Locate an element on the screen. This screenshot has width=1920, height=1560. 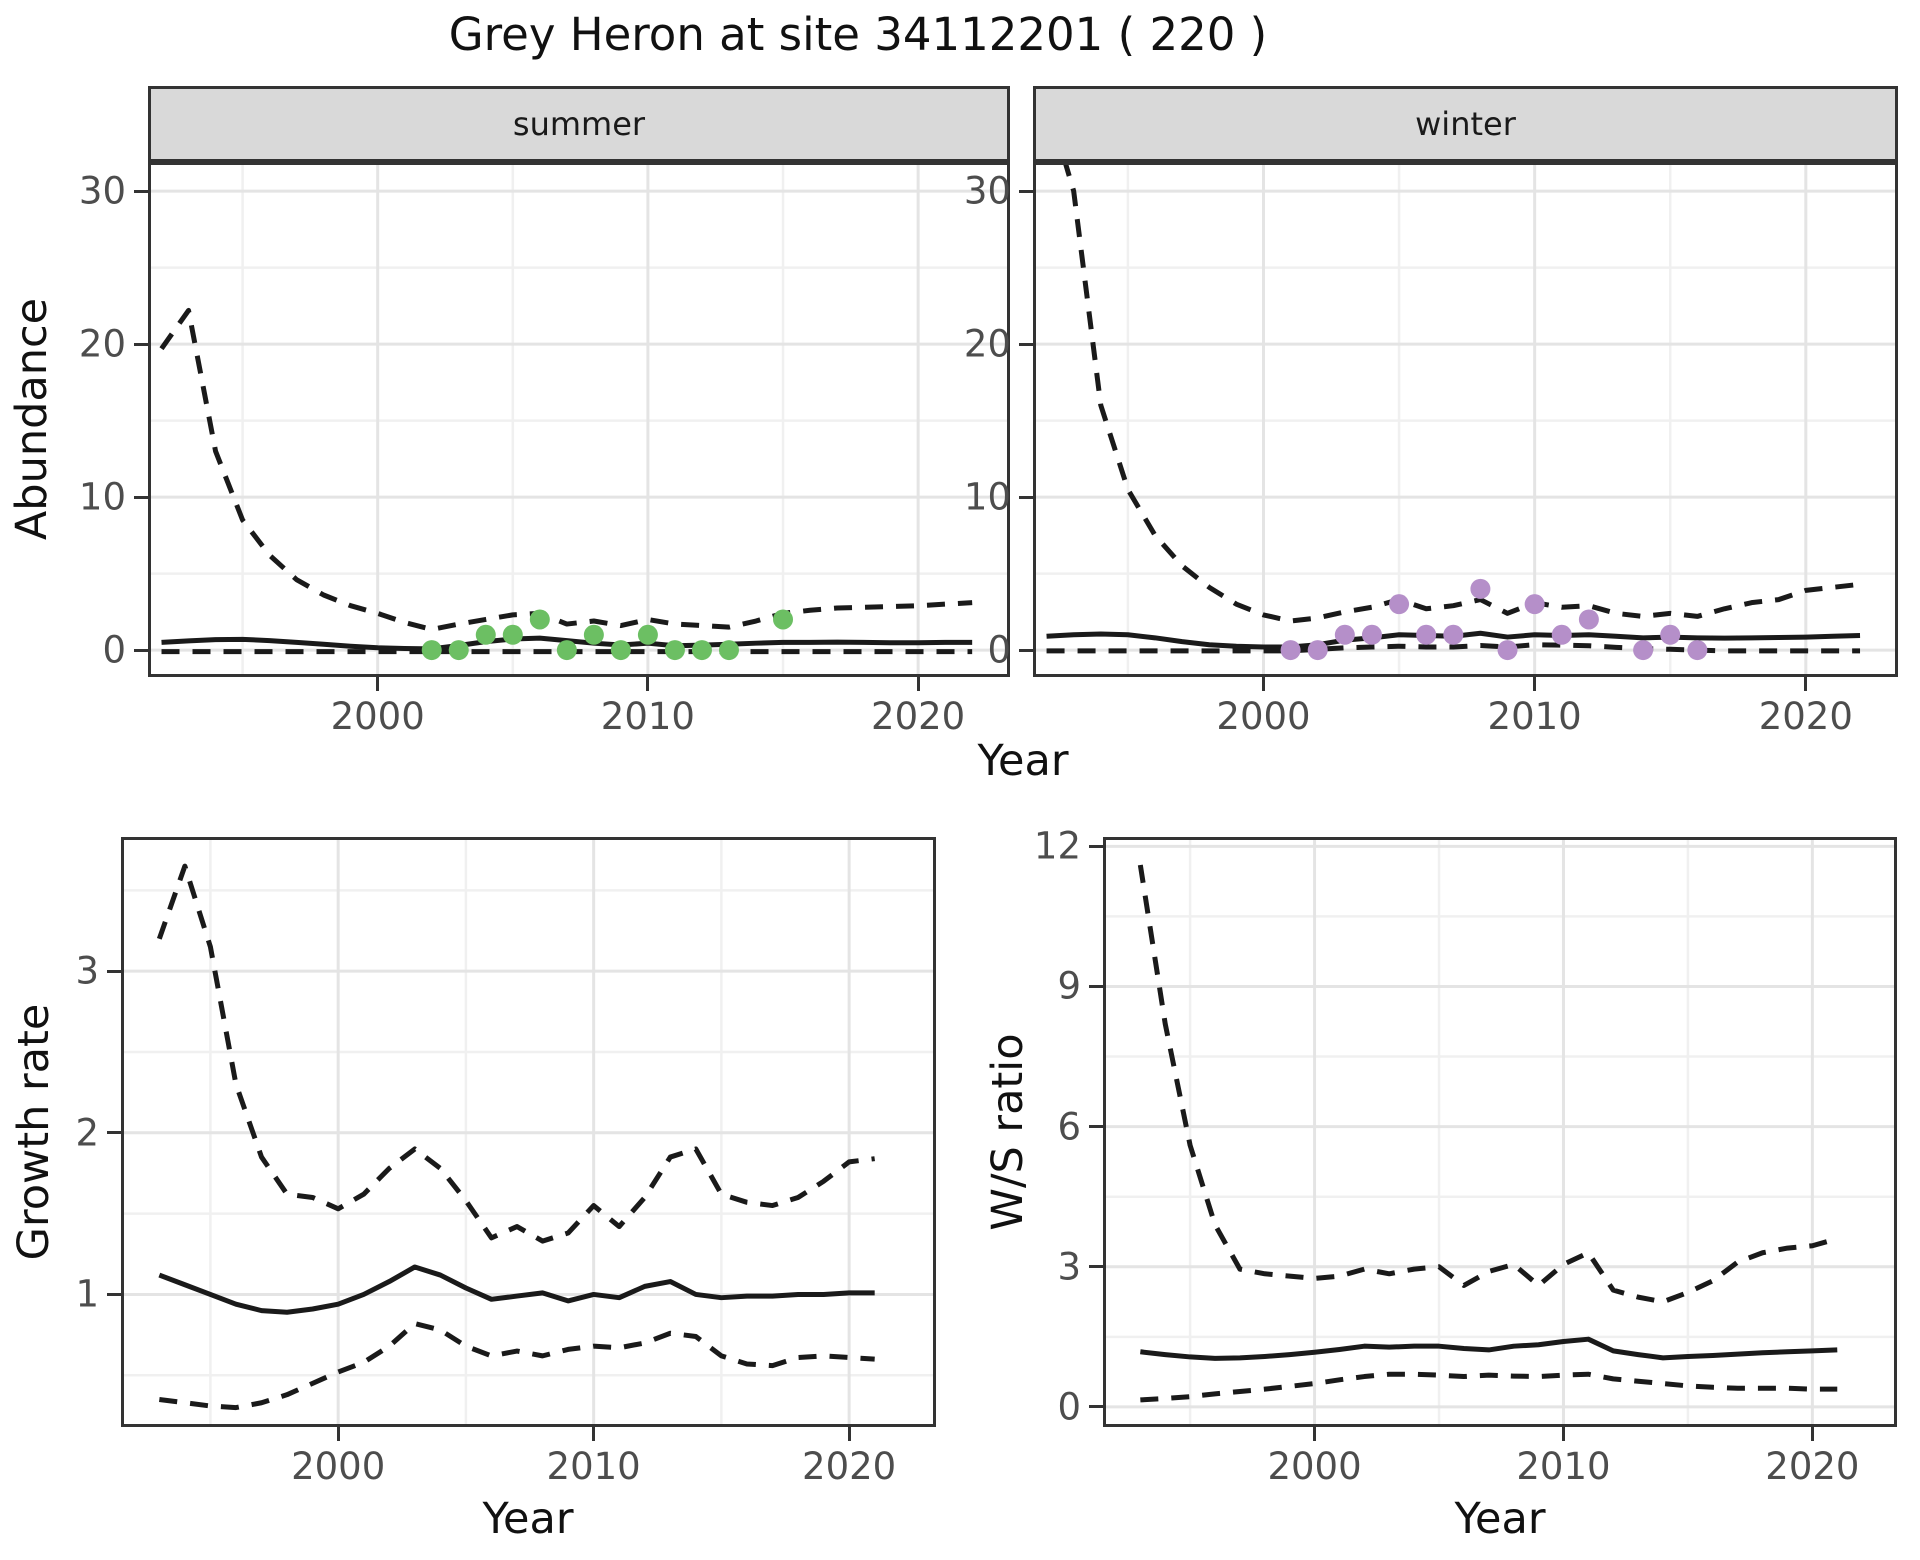
panel-abundance-summer is located at coordinates (579, 419).